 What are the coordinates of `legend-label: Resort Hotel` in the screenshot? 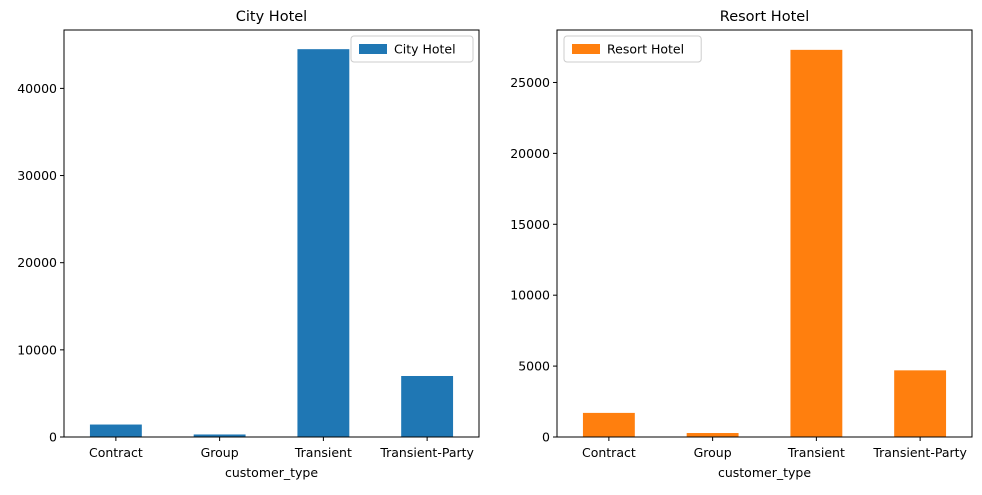 It's located at (645, 49).